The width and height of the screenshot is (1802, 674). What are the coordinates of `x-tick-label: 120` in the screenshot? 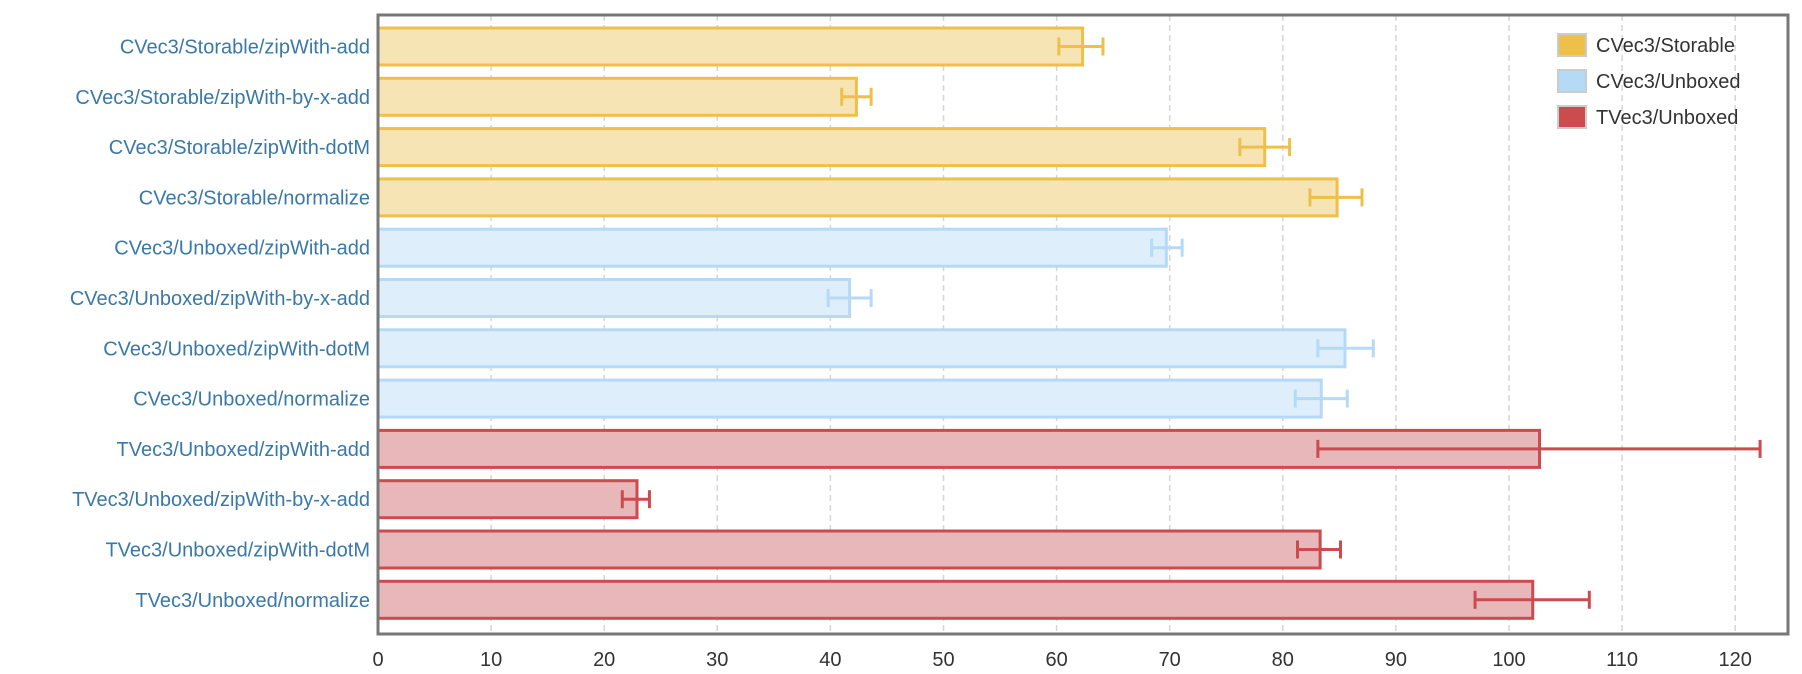 It's located at (1735, 660).